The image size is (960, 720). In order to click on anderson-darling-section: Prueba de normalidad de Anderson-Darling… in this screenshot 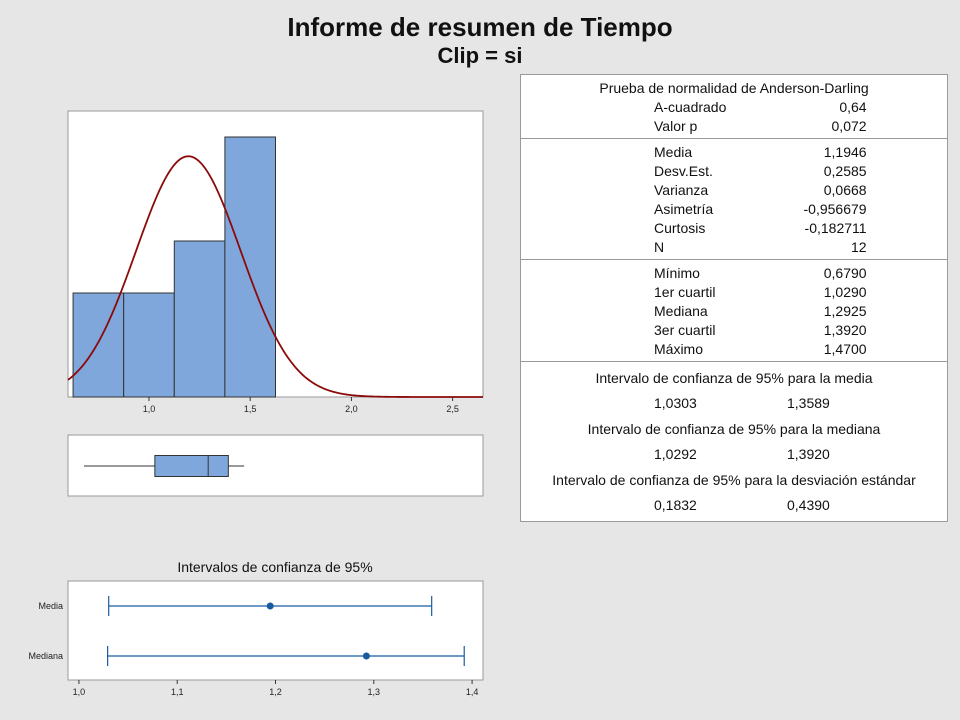, I will do `click(734, 107)`.